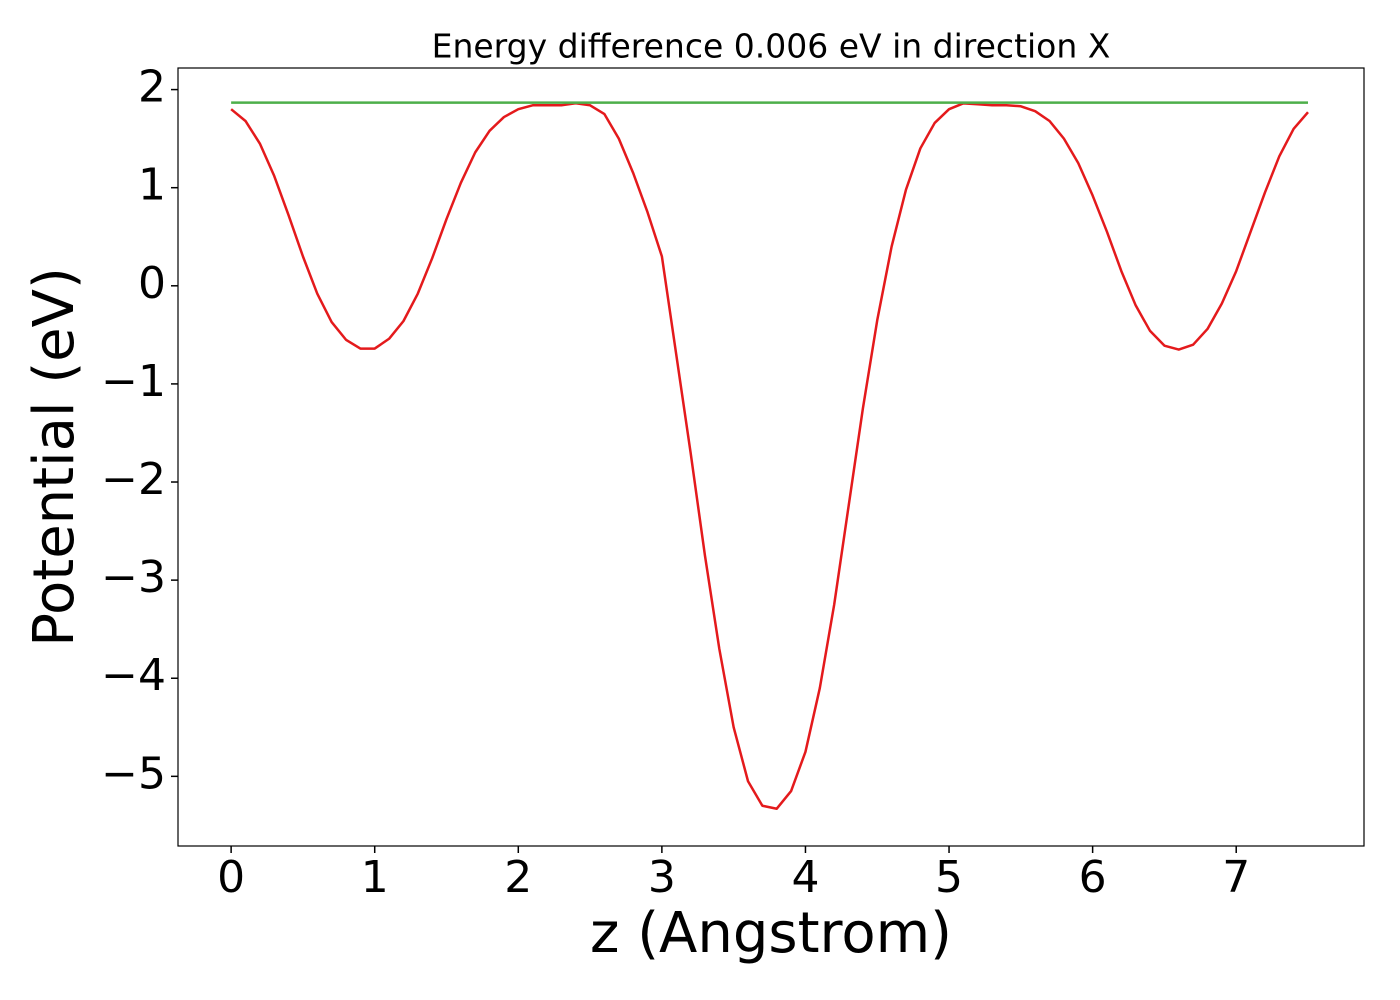 The image size is (1400, 1000). What do you see at coordinates (152, 185) in the screenshot?
I see `y-tick-label: 1` at bounding box center [152, 185].